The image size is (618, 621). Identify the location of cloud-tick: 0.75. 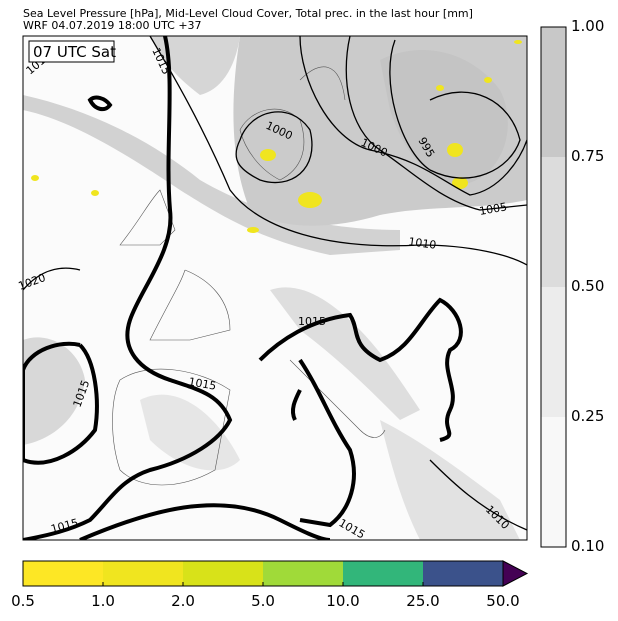
(588, 156).